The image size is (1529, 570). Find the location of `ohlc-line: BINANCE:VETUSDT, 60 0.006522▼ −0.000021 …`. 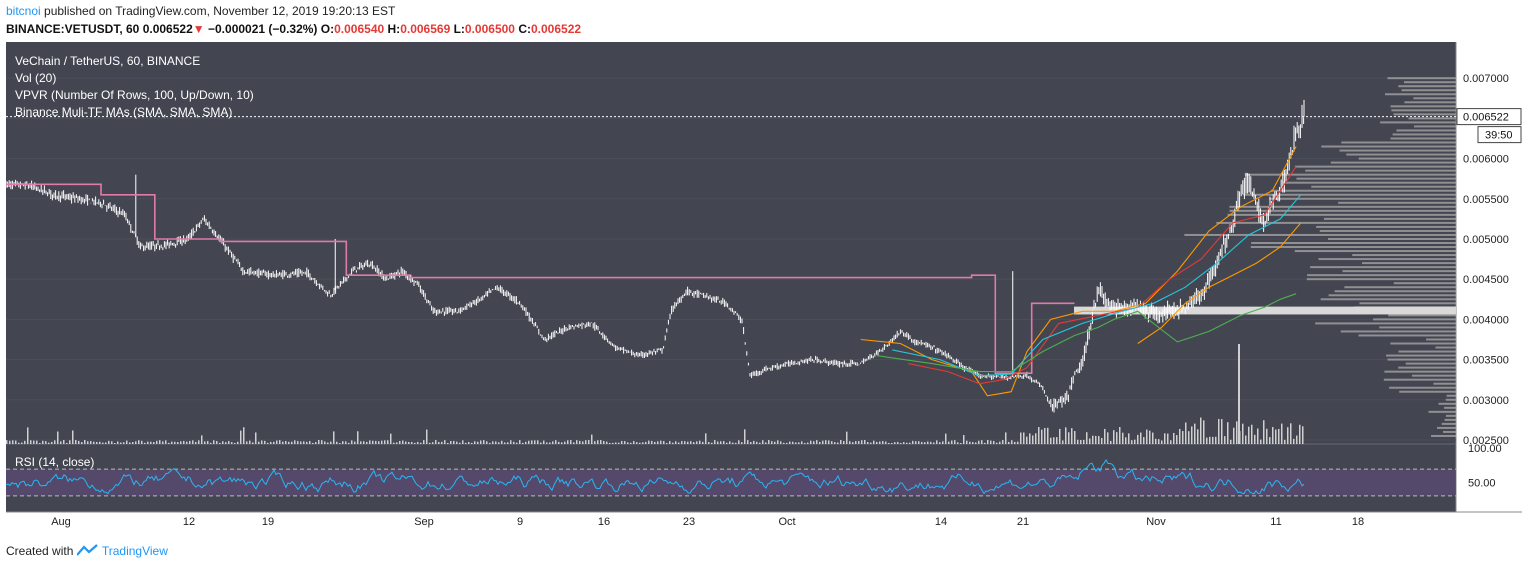

ohlc-line: BINANCE:VETUSDT, 60 0.006522▼ −0.000021 … is located at coordinates (293, 29).